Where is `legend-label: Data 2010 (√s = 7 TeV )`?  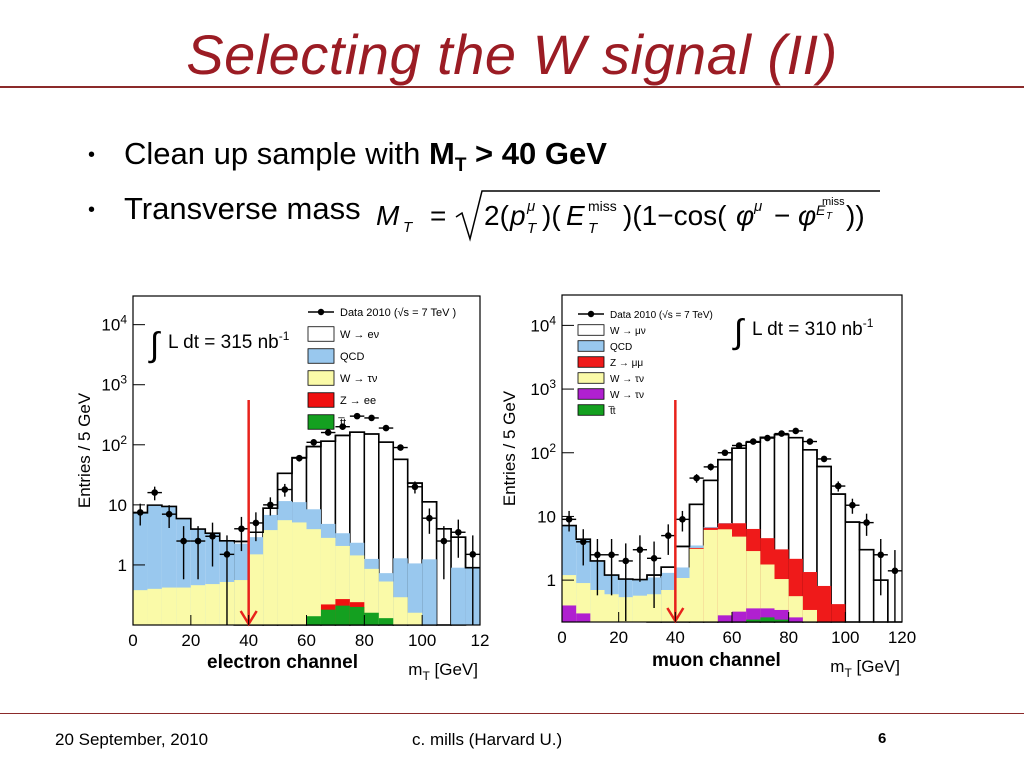
legend-label: Data 2010 (√s = 7 TeV ) is located at coordinates (398, 313).